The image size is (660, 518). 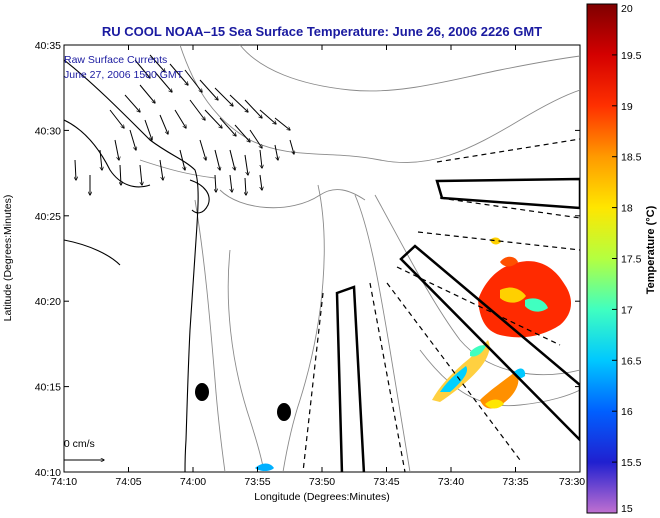 I want to click on x-tick-label: 73:40, so click(x=451, y=482).